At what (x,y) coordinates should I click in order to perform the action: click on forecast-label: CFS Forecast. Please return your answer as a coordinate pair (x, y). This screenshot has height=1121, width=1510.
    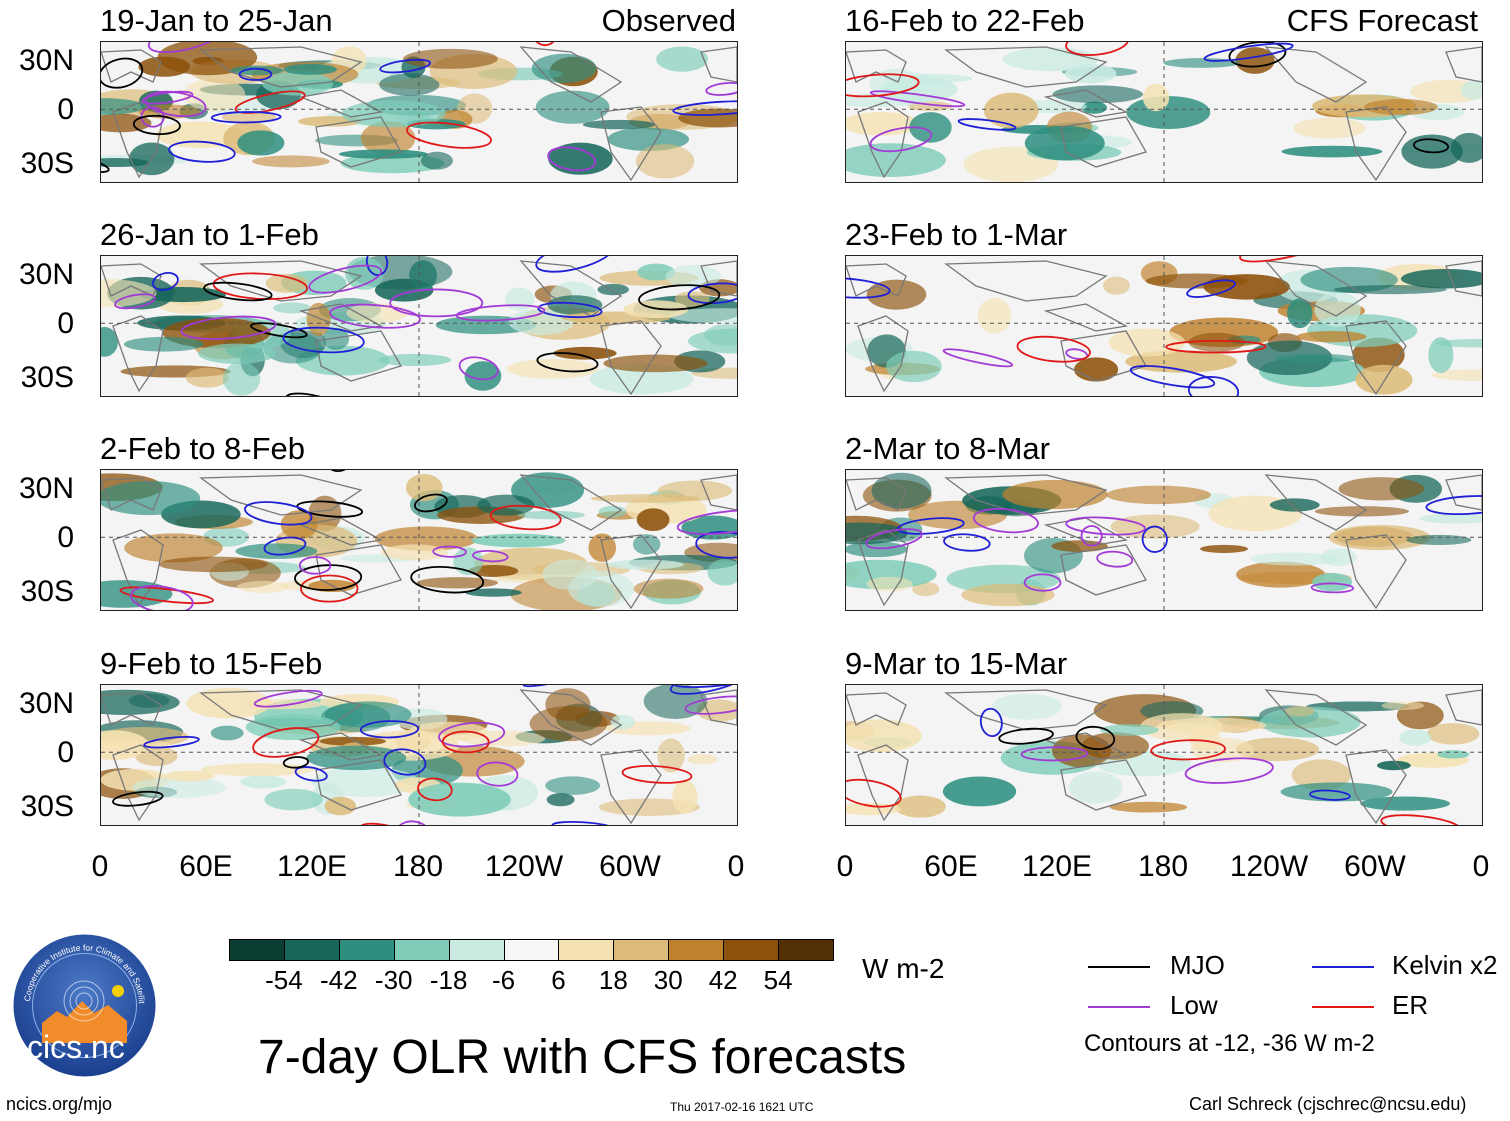
    Looking at the image, I should click on (1382, 20).